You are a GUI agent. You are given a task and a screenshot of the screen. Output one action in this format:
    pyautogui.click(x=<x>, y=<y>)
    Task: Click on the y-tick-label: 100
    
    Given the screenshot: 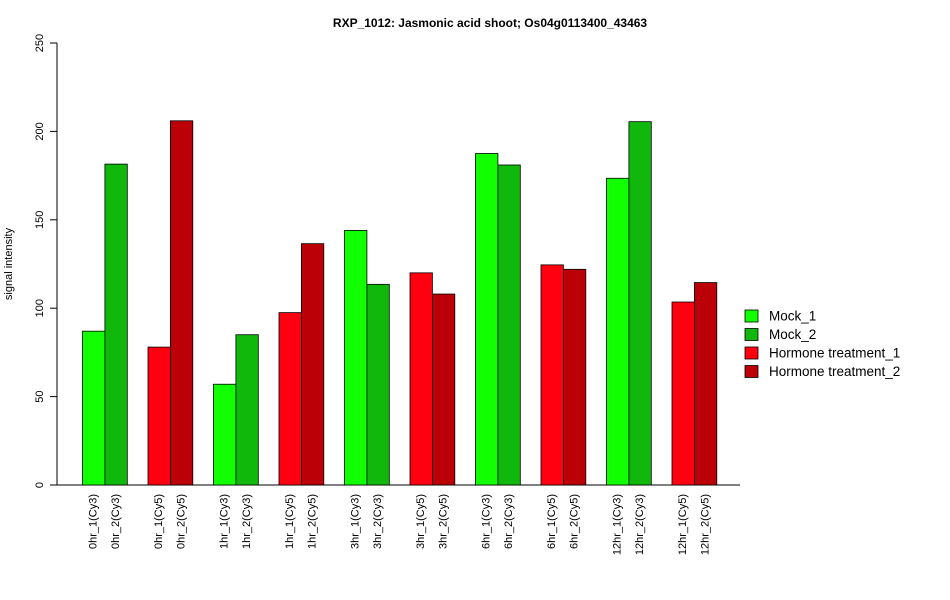 What is the action you would take?
    pyautogui.click(x=40, y=308)
    